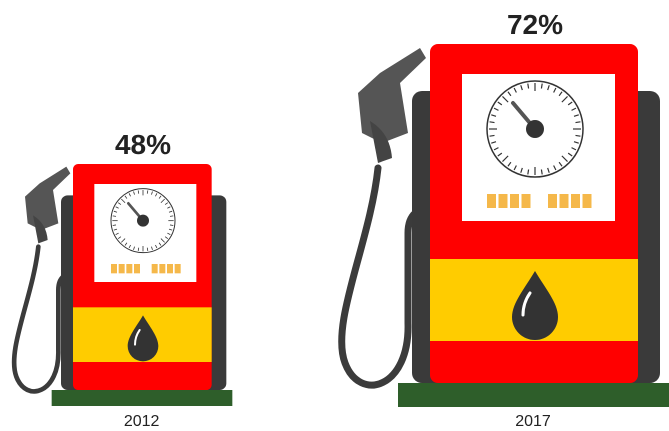  Describe the element at coordinates (142, 421) in the screenshot. I see `category-label: 2012` at that location.